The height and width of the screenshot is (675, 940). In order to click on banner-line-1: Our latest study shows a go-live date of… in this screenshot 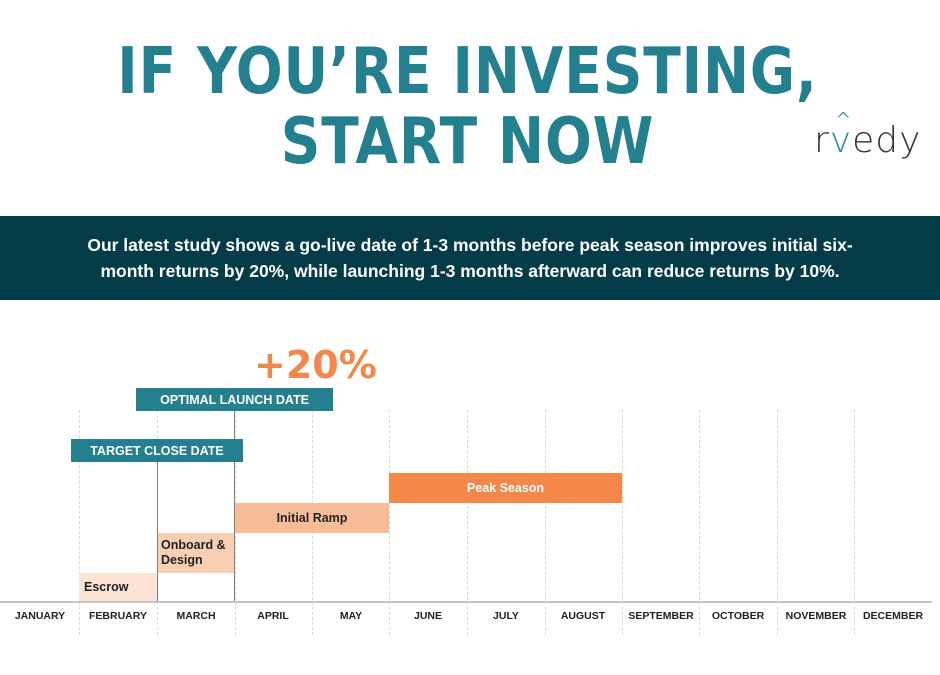, I will do `click(470, 245)`.